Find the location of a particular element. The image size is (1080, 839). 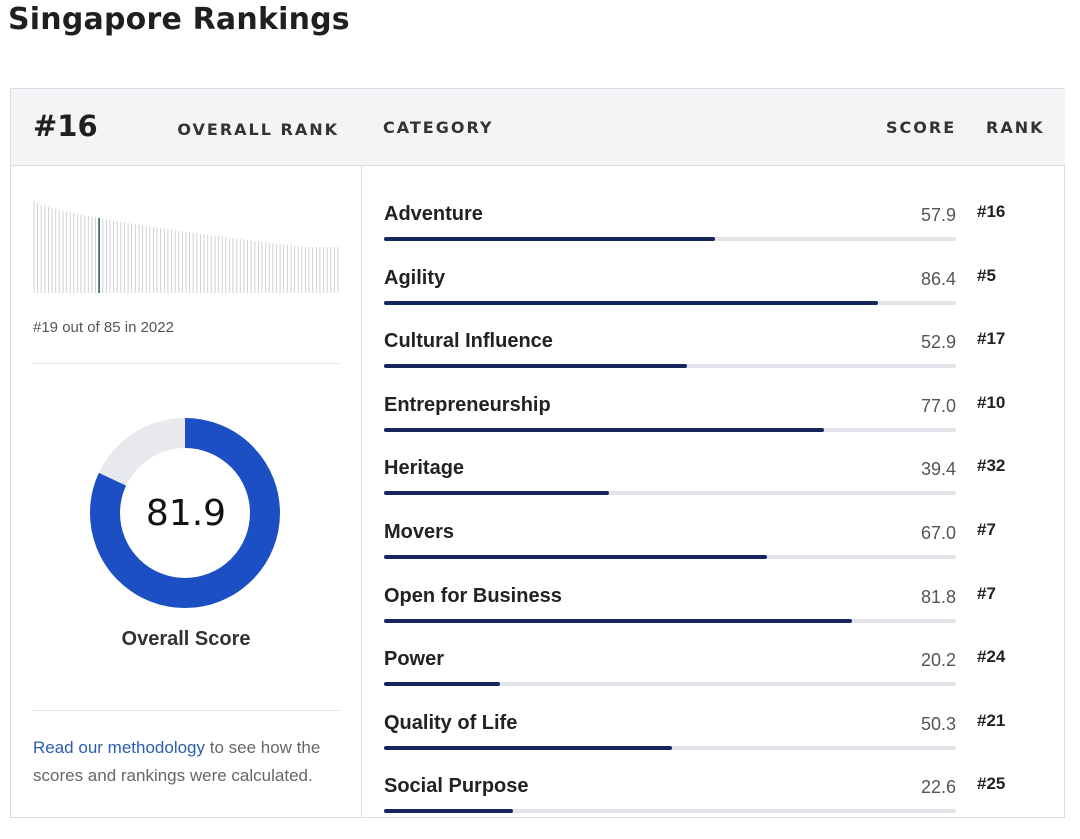

category-row: Social Purpose 22.6 #25 is located at coordinates (724, 806).